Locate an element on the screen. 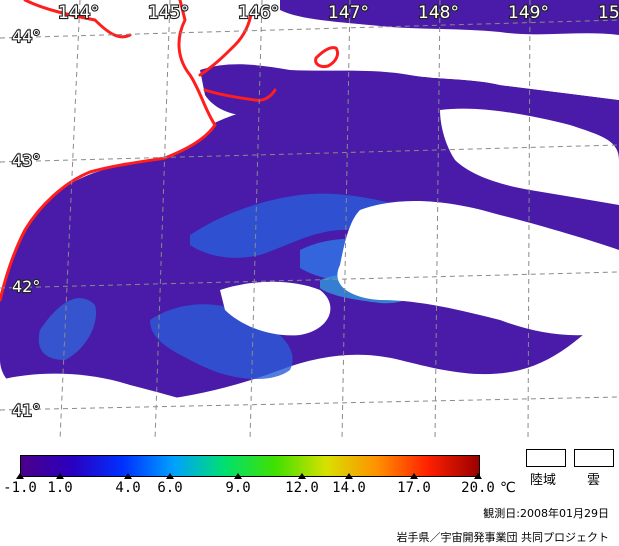 This screenshot has height=546, width=619. tick-label: -1.0 is located at coordinates (20, 488).